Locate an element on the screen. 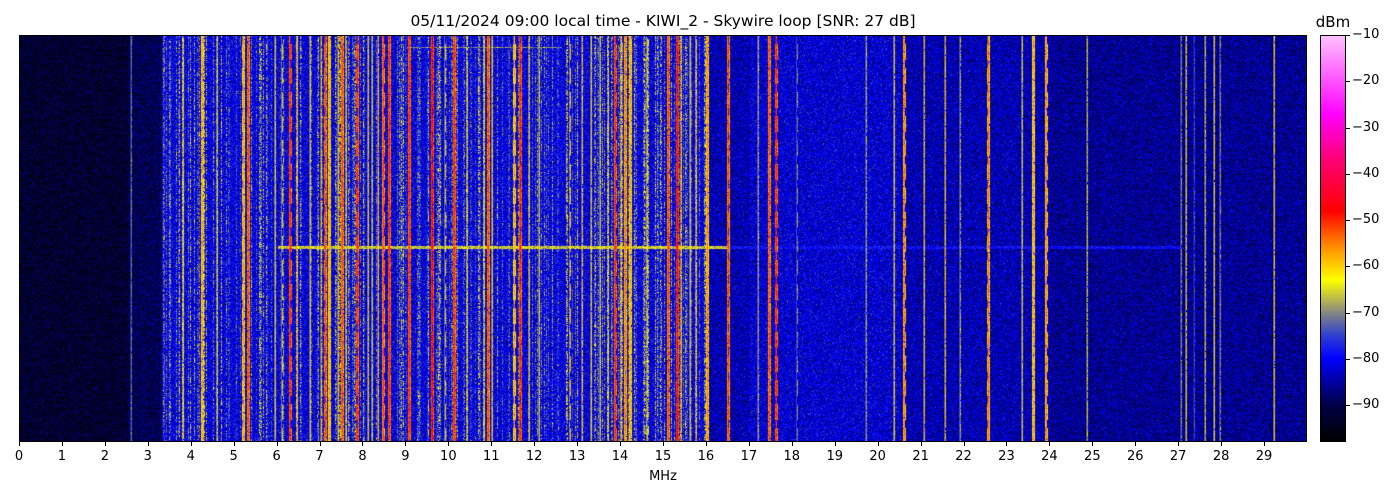  x-tick-label: 4 is located at coordinates (190, 456).